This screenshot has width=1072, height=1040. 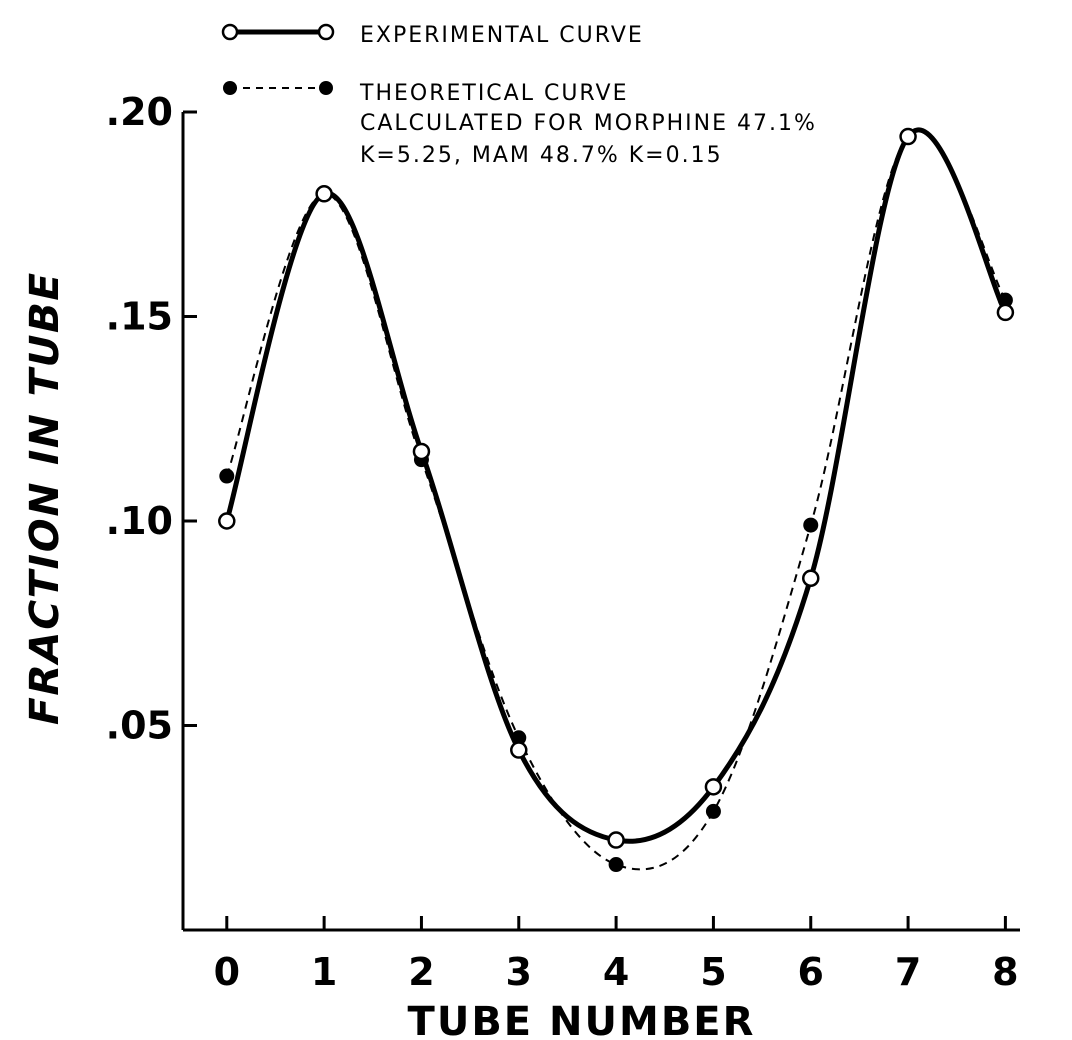 I want to click on x-tick-label-8: 8, so click(x=1005, y=972).